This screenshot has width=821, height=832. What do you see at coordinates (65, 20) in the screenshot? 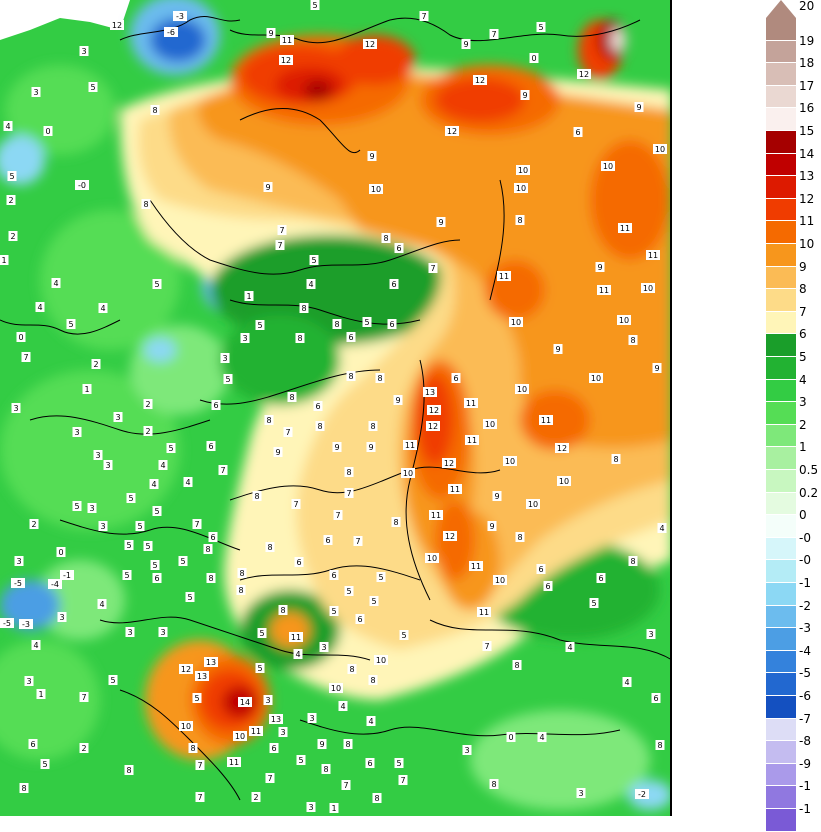
I see `no-data-area` at bounding box center [65, 20].